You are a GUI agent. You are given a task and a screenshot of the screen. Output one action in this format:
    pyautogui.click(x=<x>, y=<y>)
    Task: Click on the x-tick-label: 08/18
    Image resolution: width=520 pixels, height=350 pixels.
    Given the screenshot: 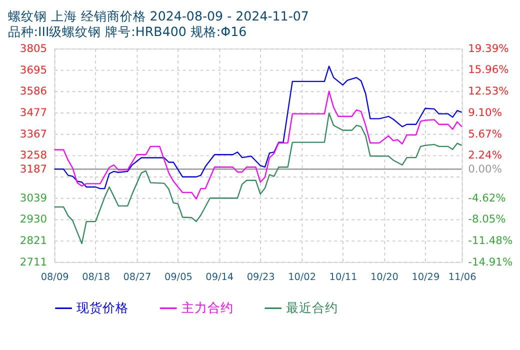 What is the action you would take?
    pyautogui.click(x=96, y=277)
    